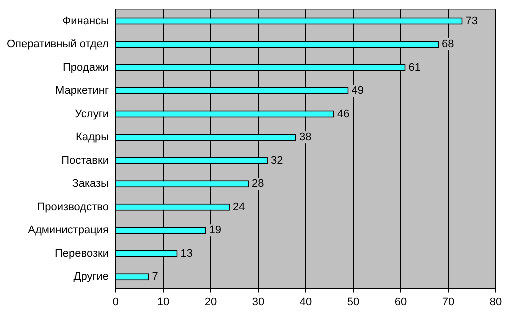  What do you see at coordinates (81, 254) in the screenshot?
I see `y-tick-label: Перевозки` at bounding box center [81, 254].